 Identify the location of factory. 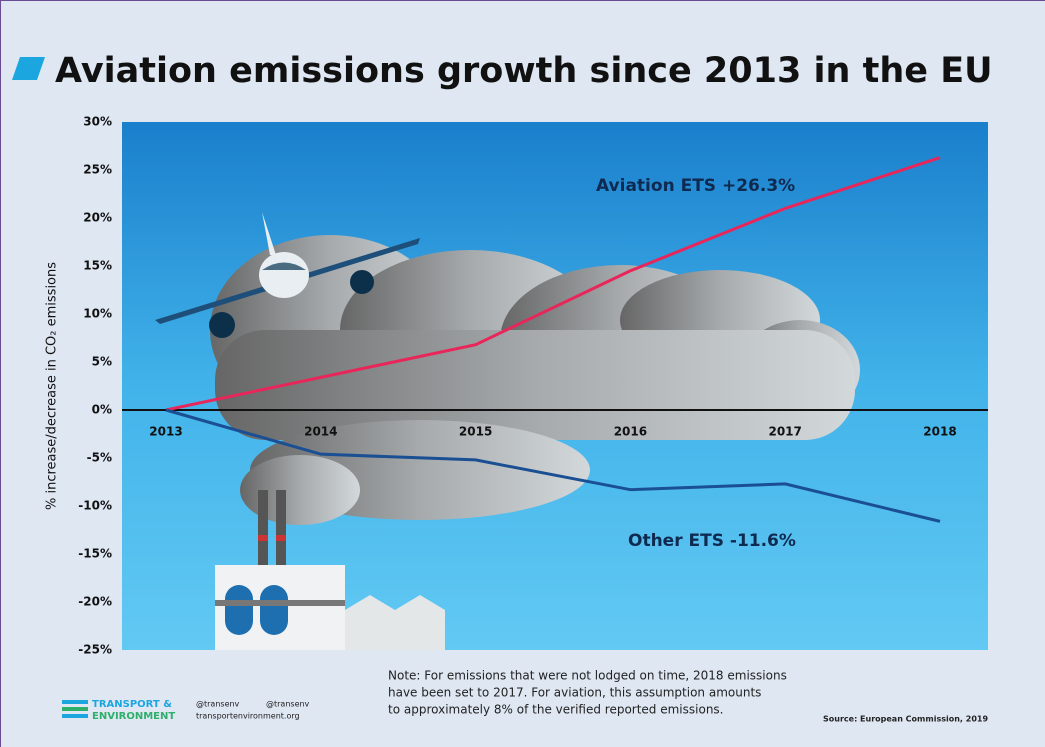
(330, 570).